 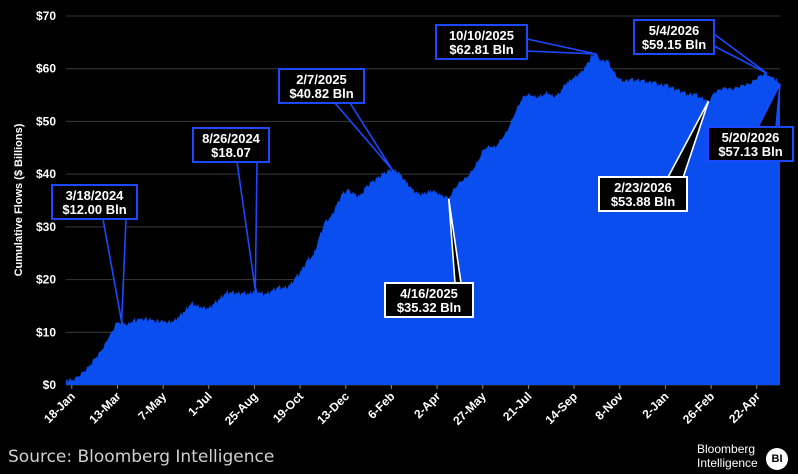 What do you see at coordinates (655, 405) in the screenshot?
I see `x-tick-label: 2-Jan` at bounding box center [655, 405].